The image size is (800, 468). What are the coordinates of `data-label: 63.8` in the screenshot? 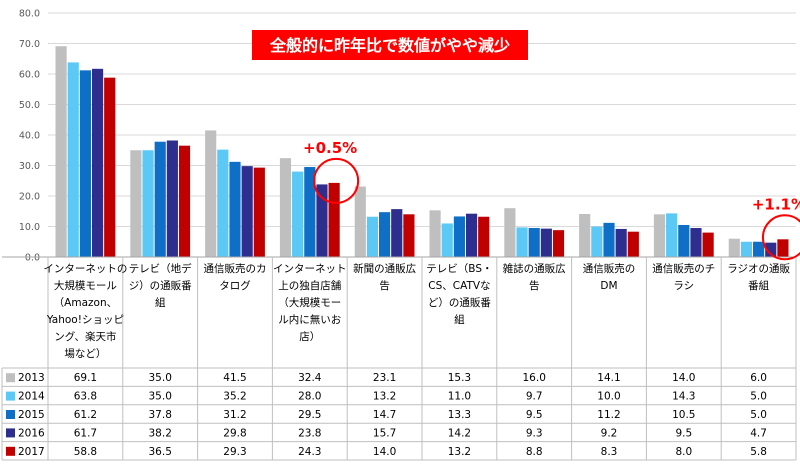 It's located at (85, 397).